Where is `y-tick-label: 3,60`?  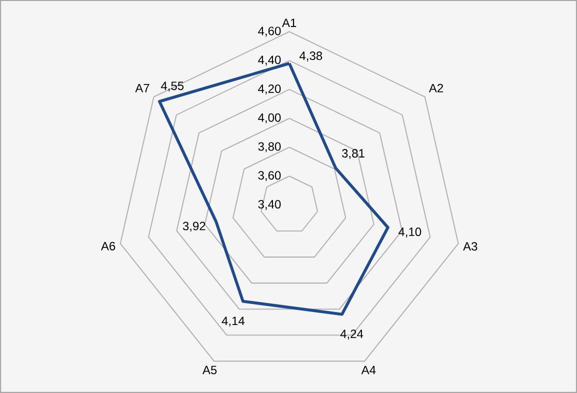 y-tick-label: 3,60 is located at coordinates (269, 176).